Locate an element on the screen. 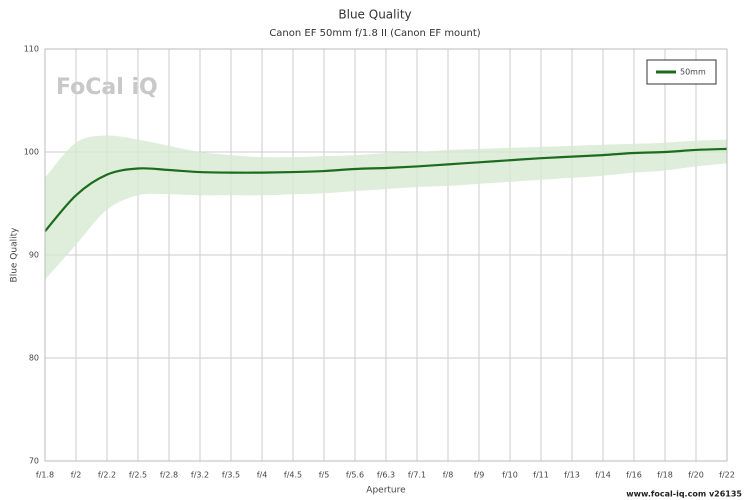  x-tick-label: f/13 is located at coordinates (572, 475).